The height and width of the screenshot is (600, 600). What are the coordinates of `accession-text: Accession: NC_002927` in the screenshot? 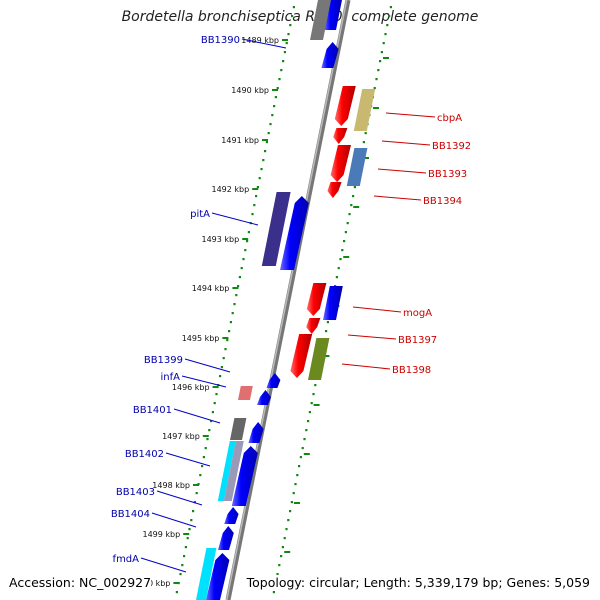 It's located at (80, 582).